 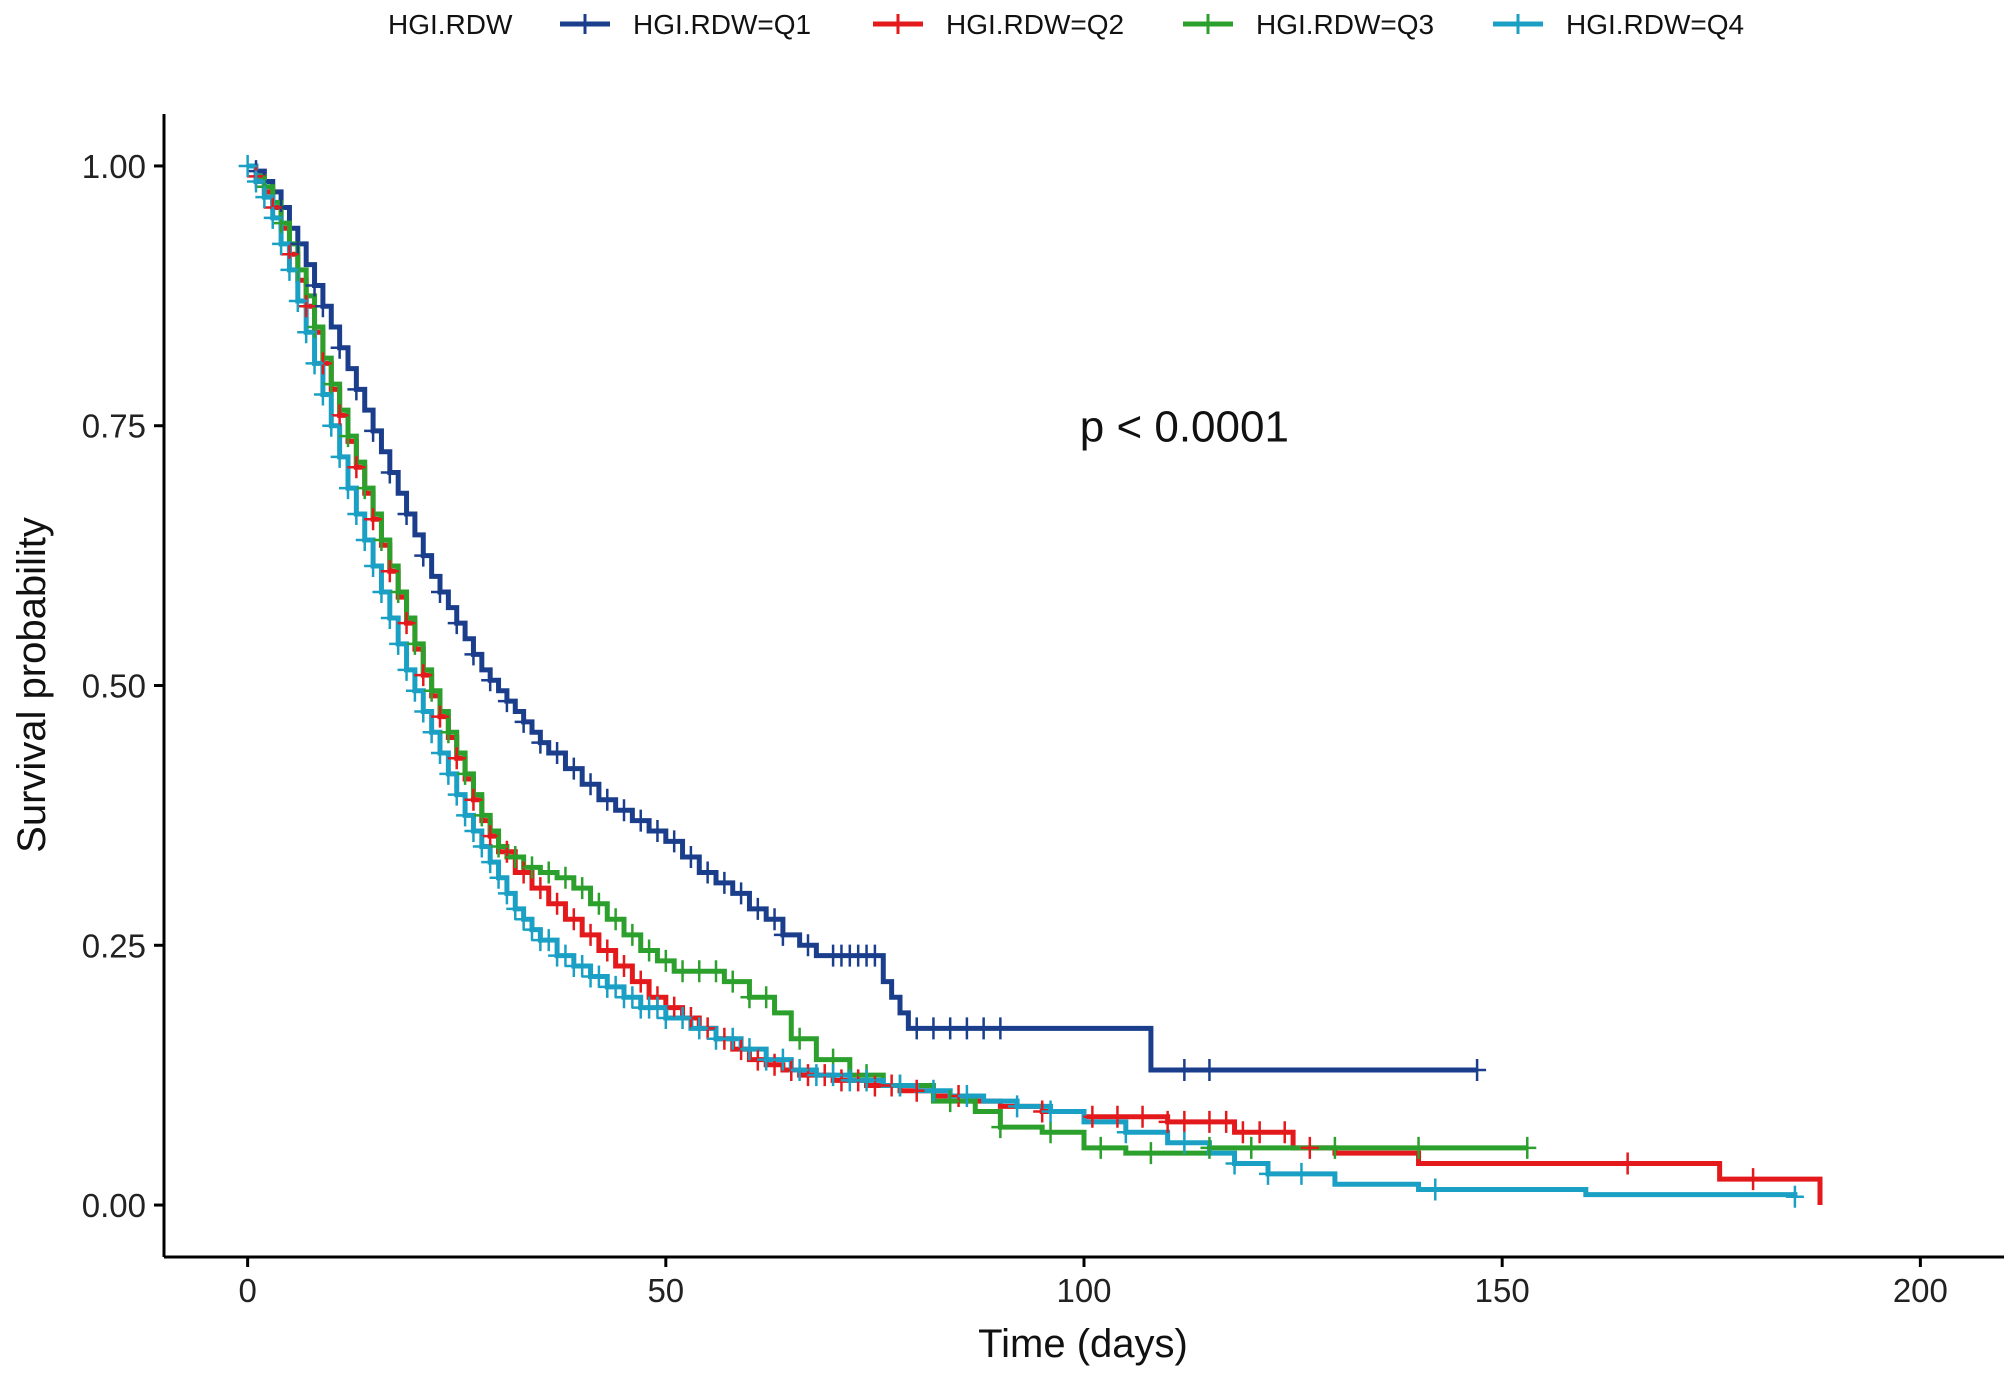 I want to click on legend-item-q2: HGI.RDW=Q2, so click(x=998, y=24).